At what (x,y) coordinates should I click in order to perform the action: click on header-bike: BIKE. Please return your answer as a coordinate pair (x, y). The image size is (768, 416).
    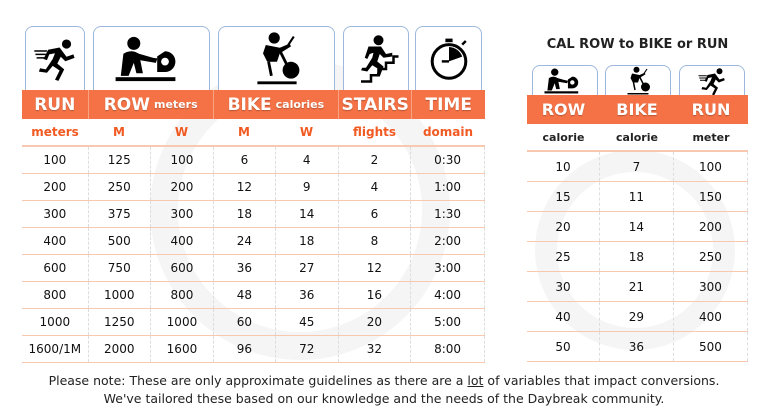
    Looking at the image, I should click on (637, 109).